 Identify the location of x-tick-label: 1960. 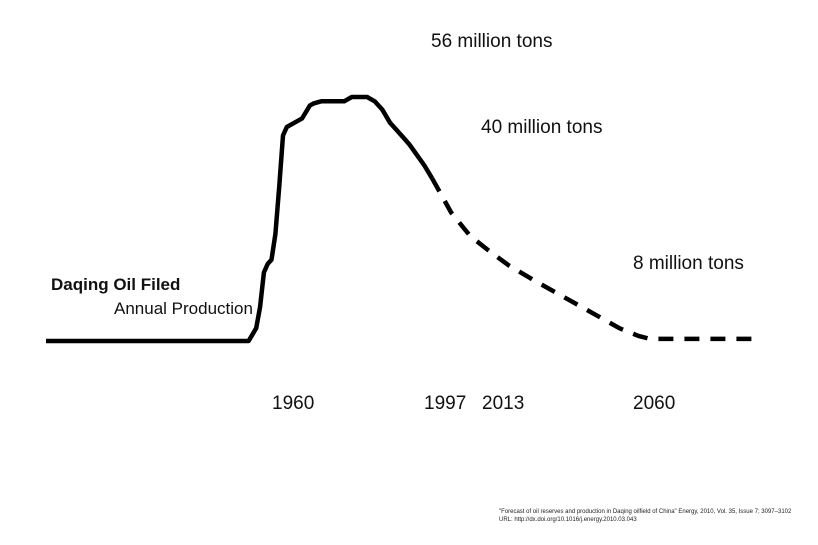
(293, 403).